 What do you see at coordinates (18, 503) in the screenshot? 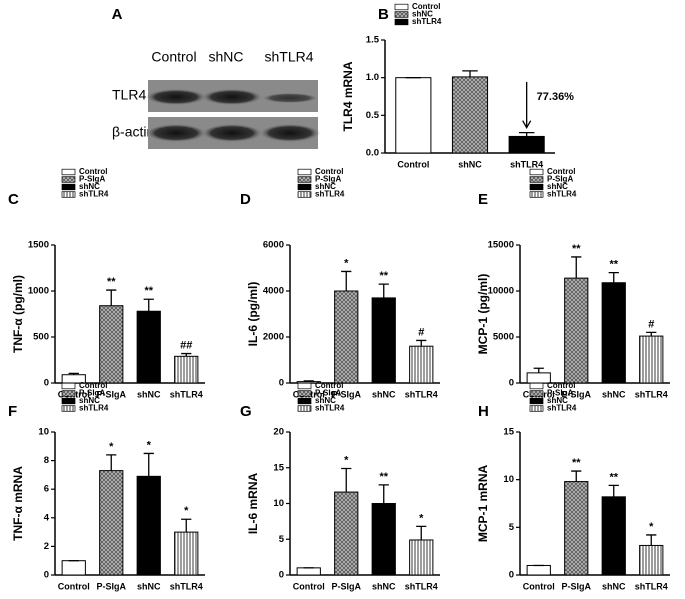
I see `y-axis-title: TNF-α mRNA` at bounding box center [18, 503].